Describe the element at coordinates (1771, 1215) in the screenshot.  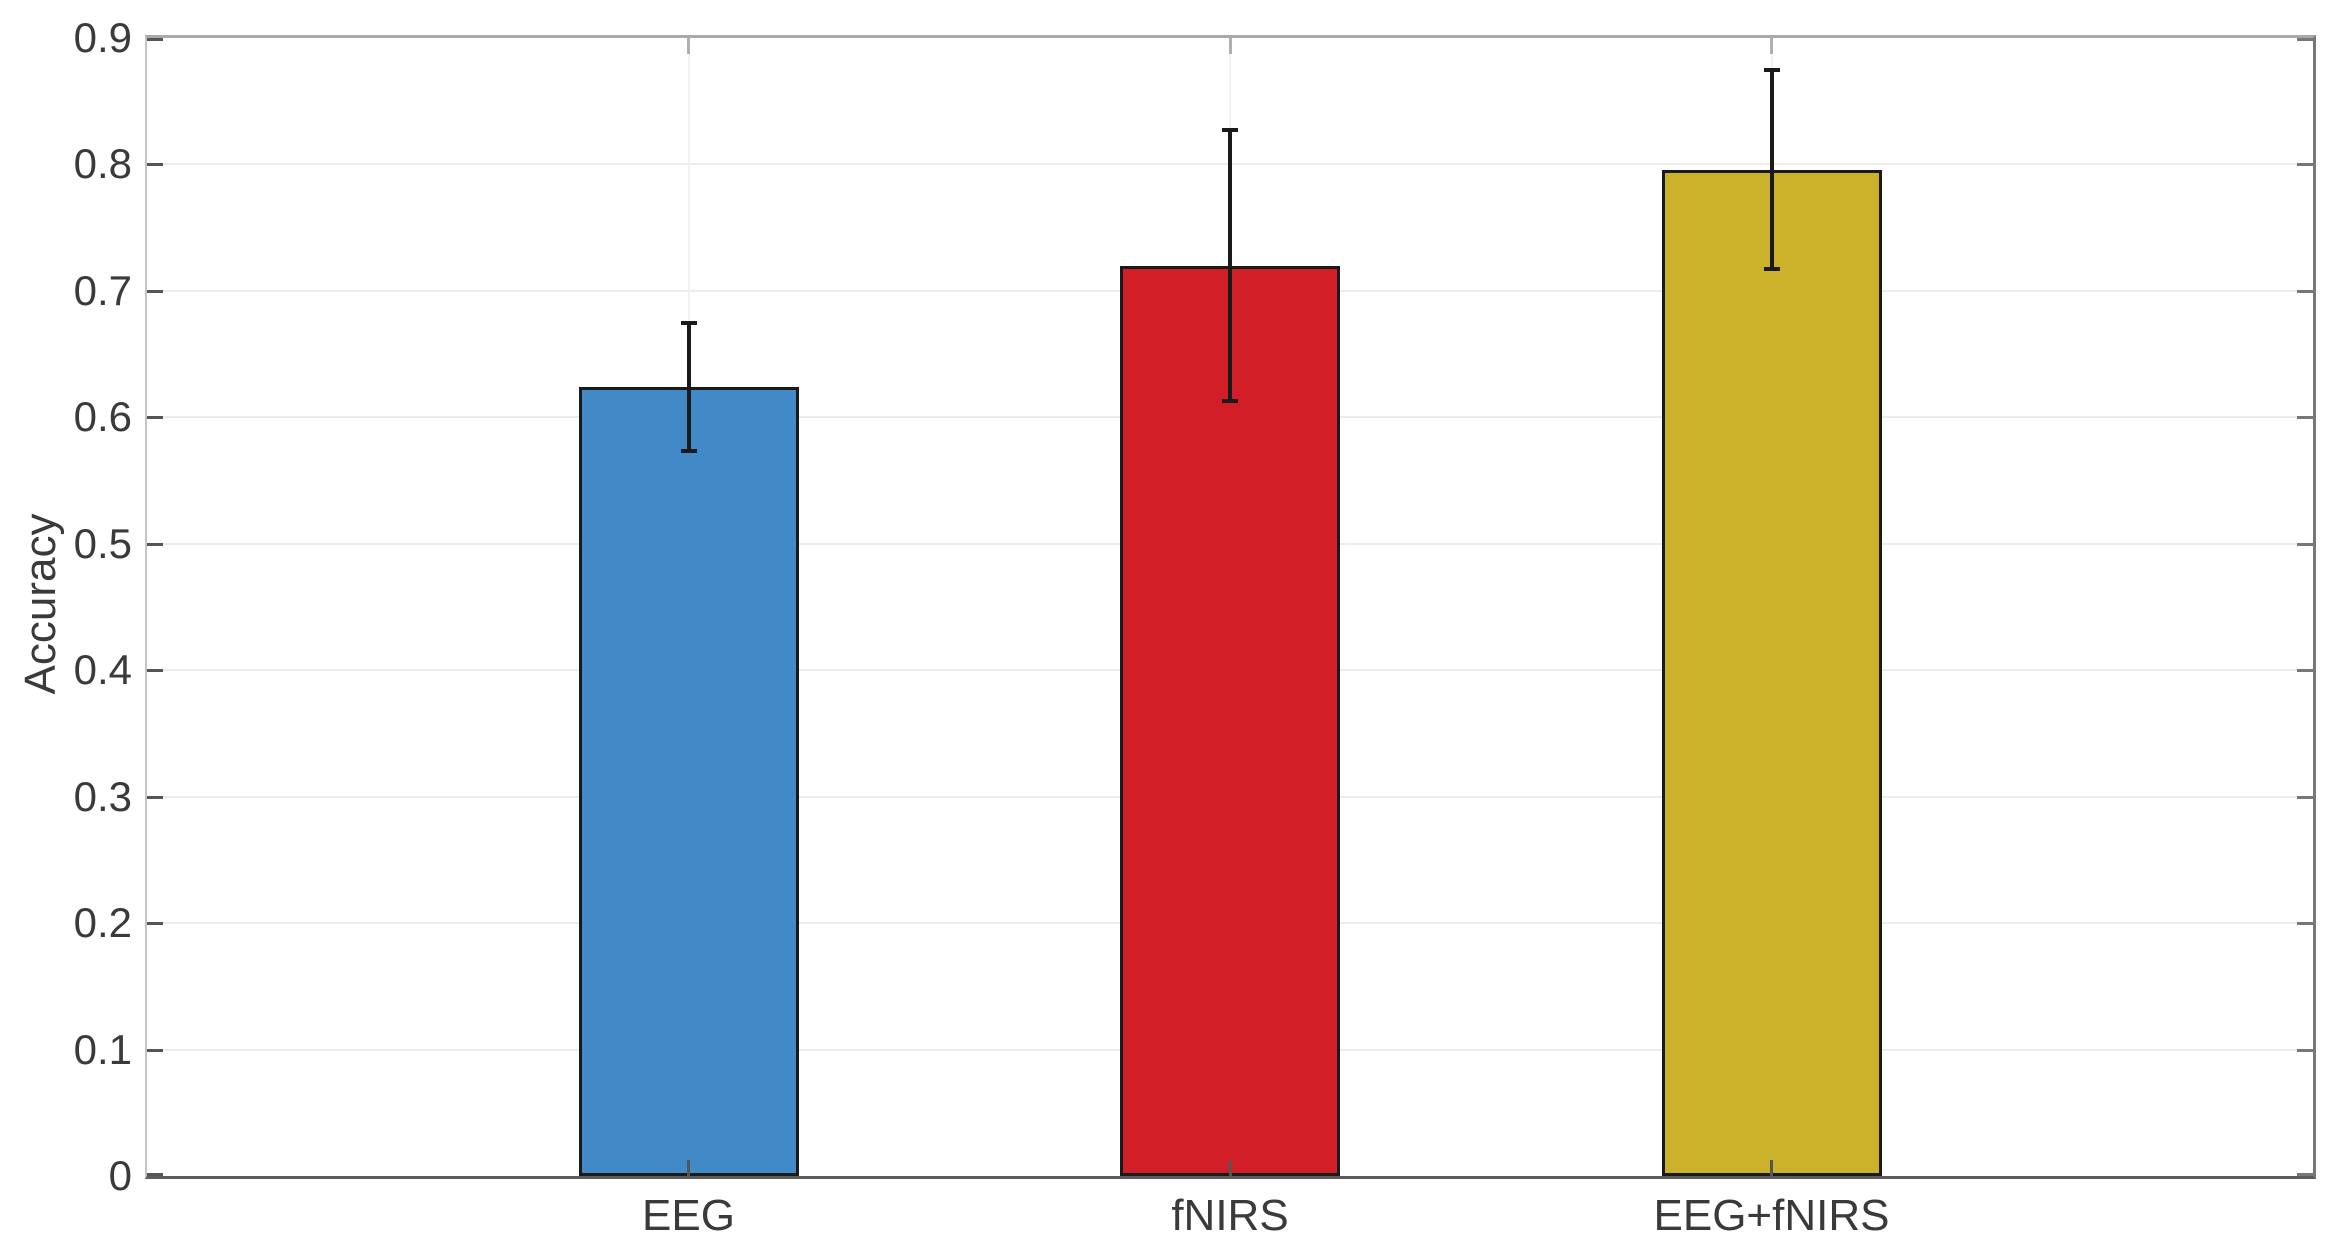
I see `x-tick-label: EEG+fNIRS` at that location.